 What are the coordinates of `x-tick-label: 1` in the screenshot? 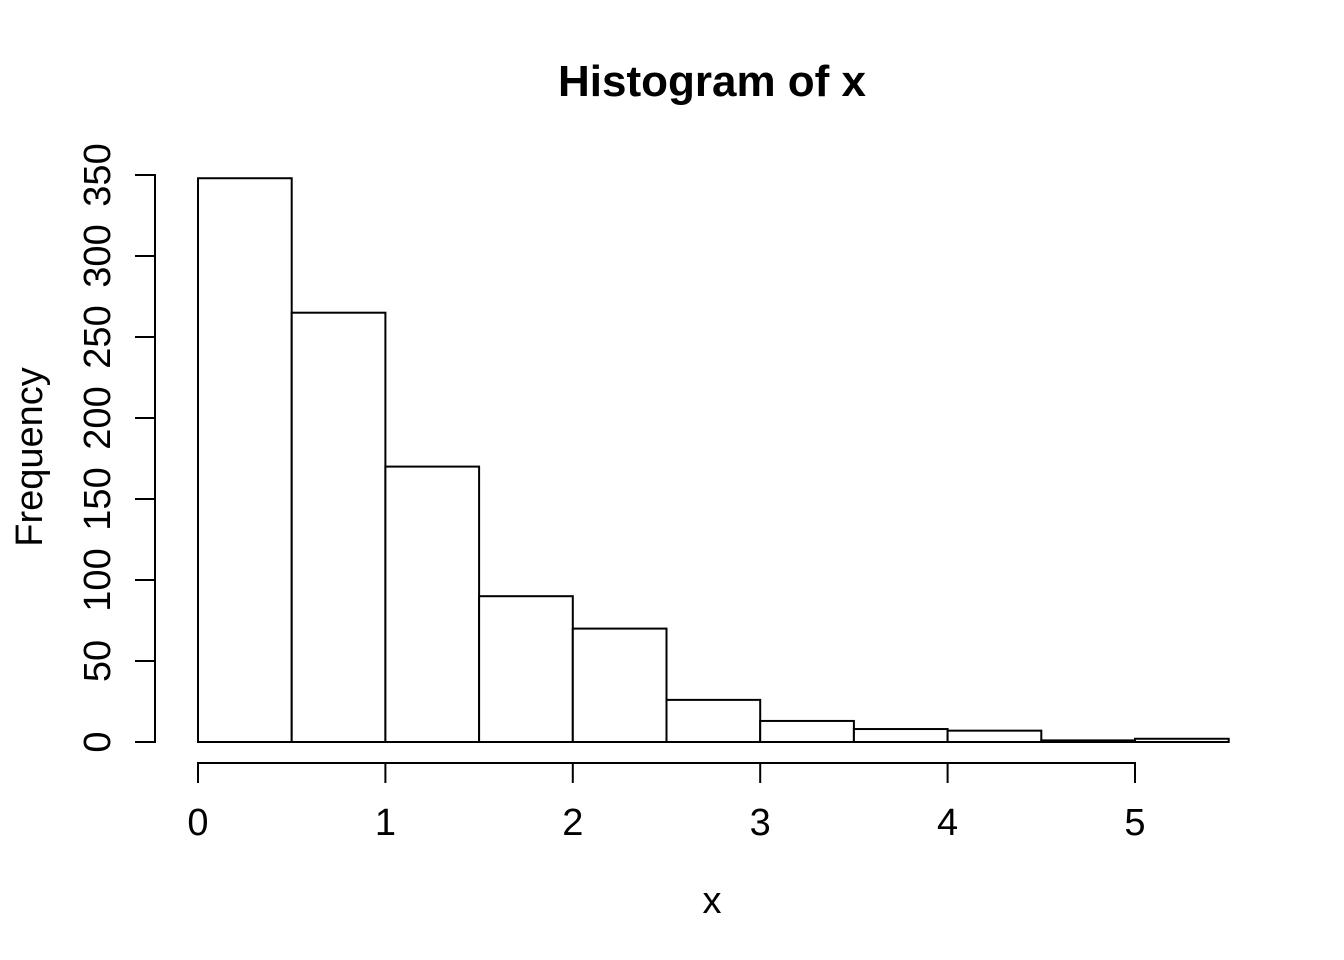 It's located at (385, 823).